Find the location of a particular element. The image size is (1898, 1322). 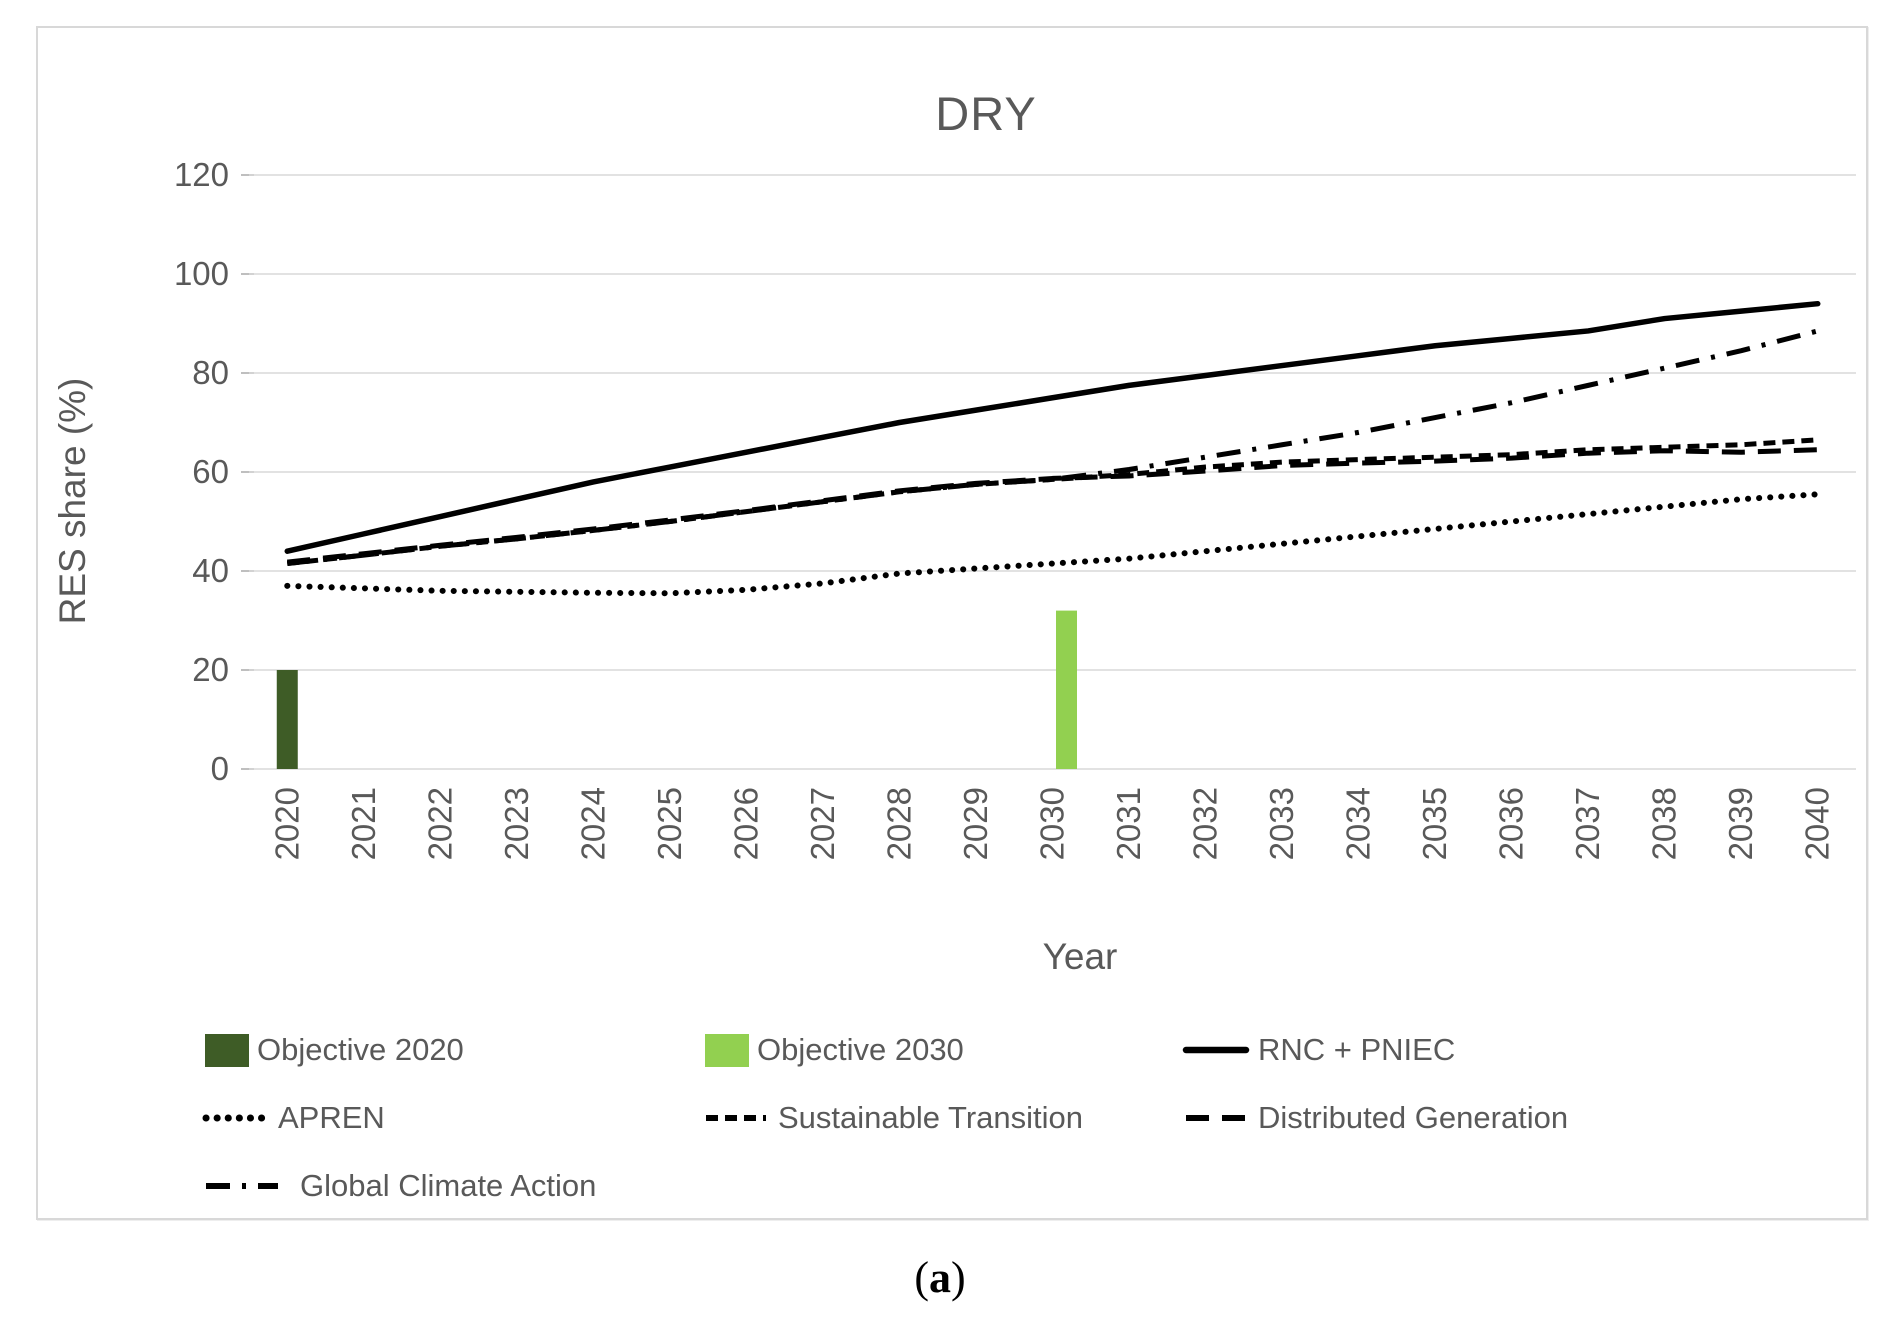

x-tick-label: 2025 is located at coordinates (669, 823).